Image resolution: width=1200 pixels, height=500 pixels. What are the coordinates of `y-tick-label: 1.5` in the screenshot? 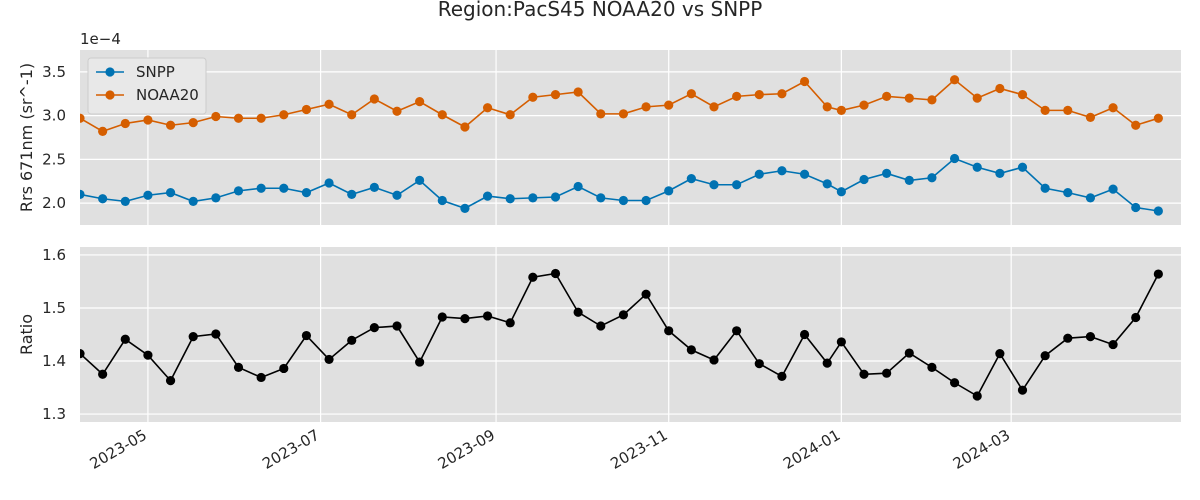 It's located at (54, 308).